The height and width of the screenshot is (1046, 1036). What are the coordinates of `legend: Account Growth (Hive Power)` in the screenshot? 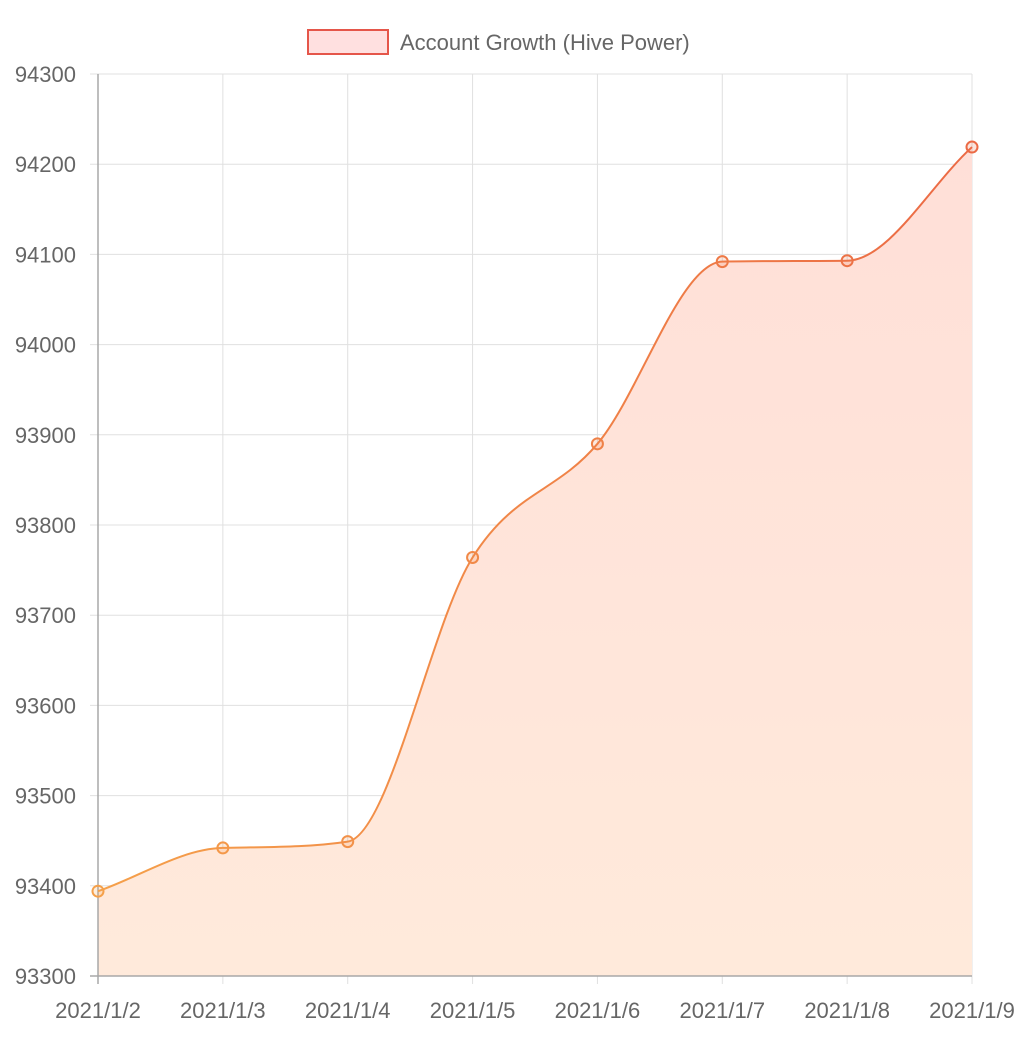 It's located at (498, 42).